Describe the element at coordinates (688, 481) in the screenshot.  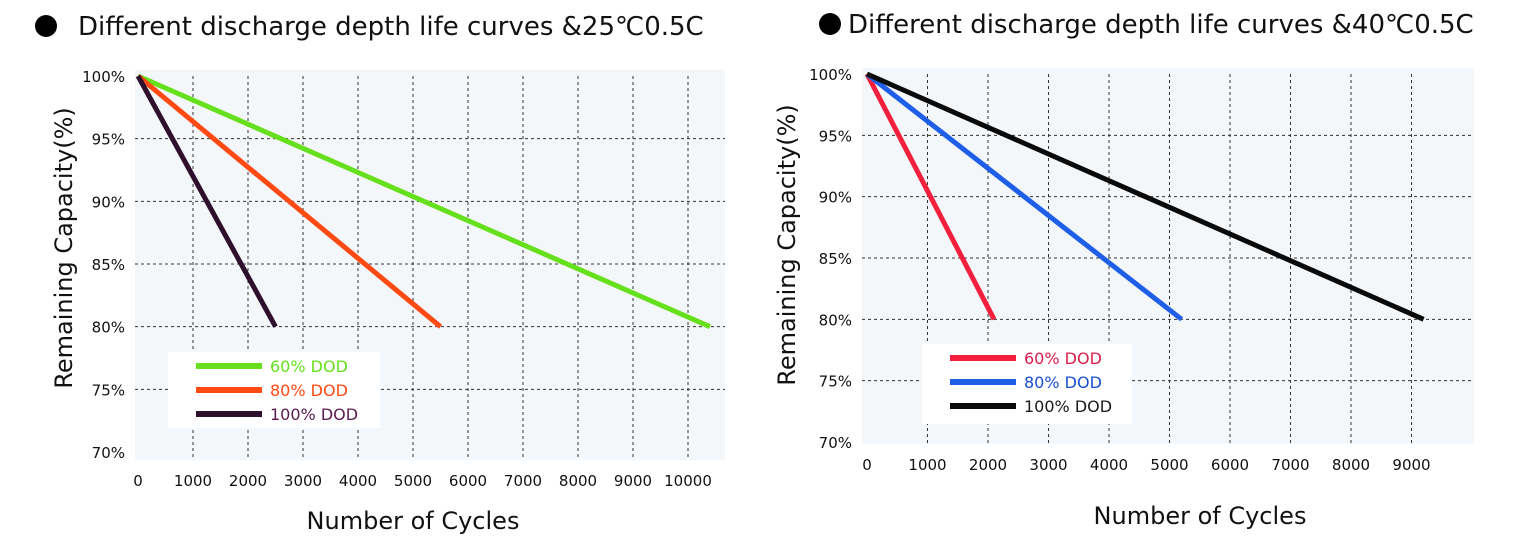
I see `x-tick-label: 10000` at that location.